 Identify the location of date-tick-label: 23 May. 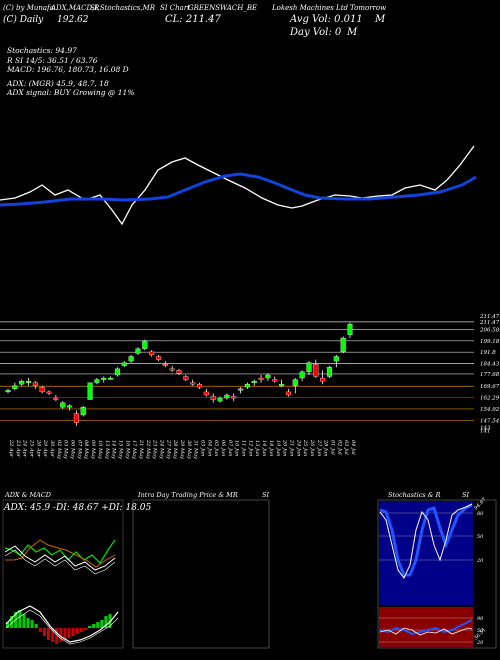
(155, 449).